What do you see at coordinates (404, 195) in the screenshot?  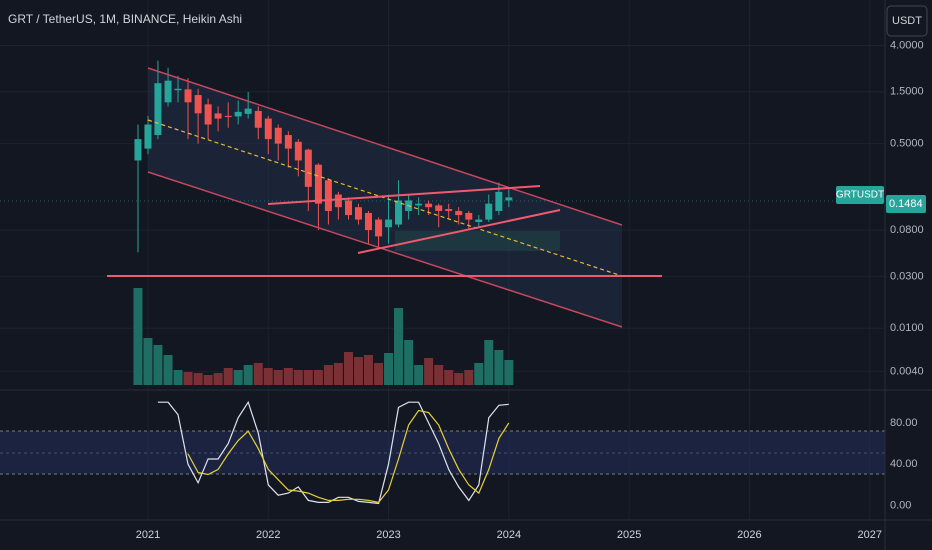 I see `triangle-upper` at bounding box center [404, 195].